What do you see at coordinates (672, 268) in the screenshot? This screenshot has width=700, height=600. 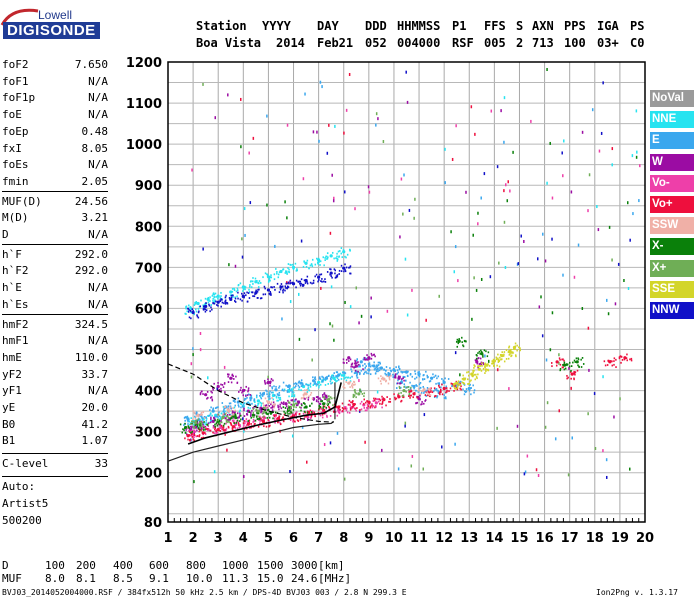 I see `legend-item: X+` at bounding box center [672, 268].